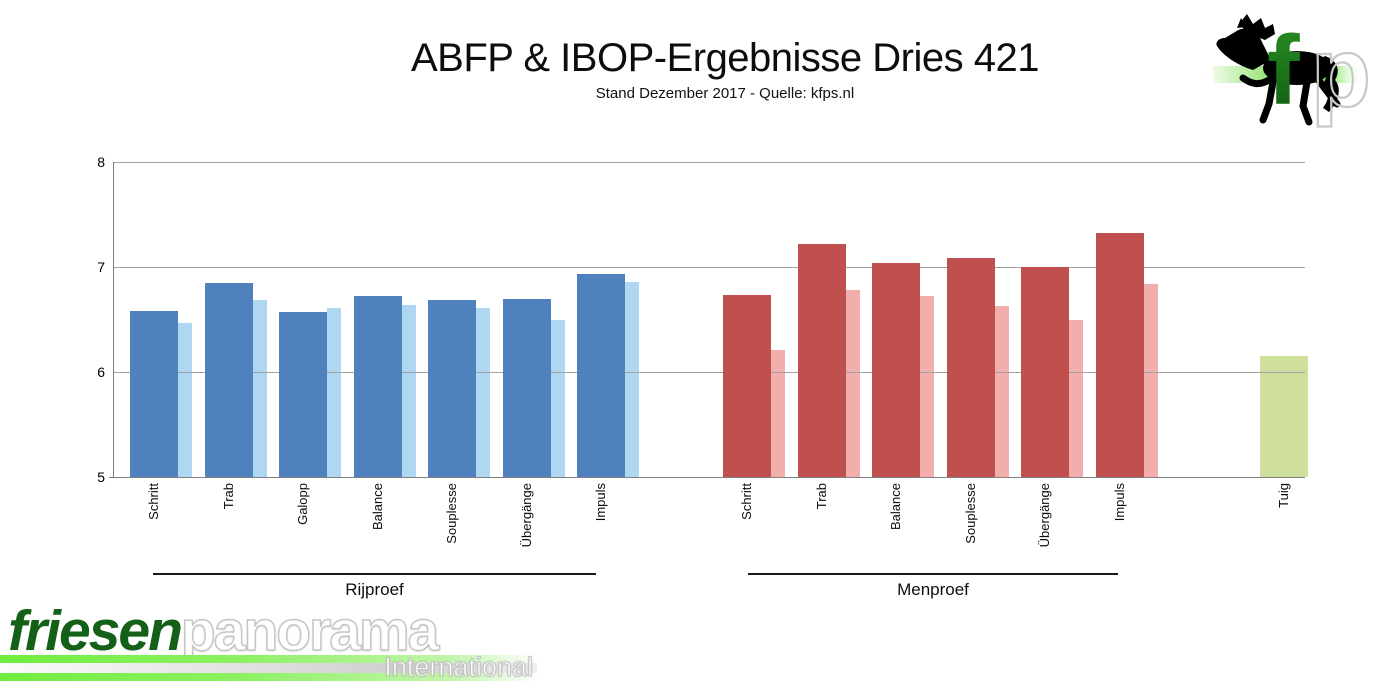 This screenshot has width=1400, height=700. I want to click on y-tick-label-7: 7, so click(101, 267).